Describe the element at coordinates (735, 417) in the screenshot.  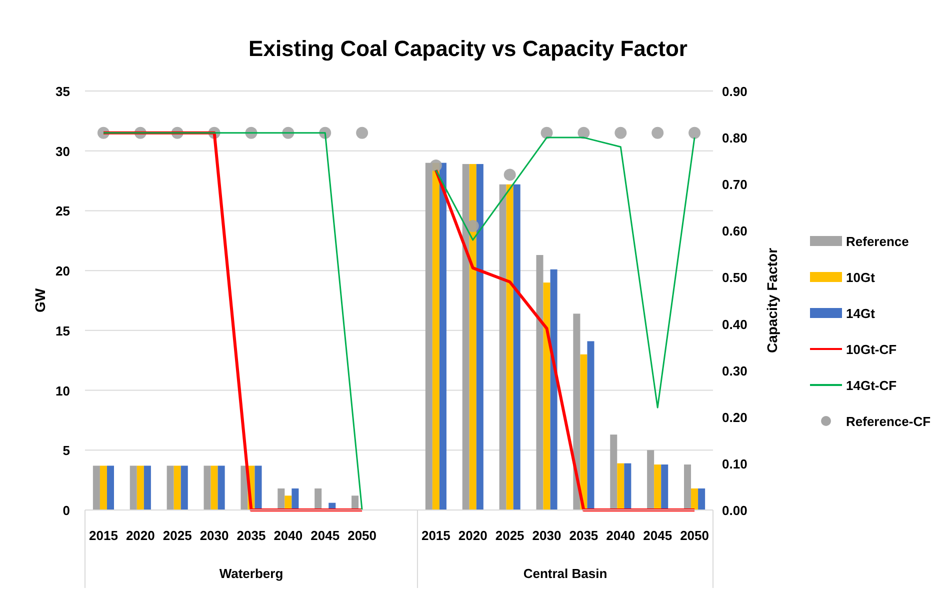
I see `y2-tick-label: 0.20` at that location.